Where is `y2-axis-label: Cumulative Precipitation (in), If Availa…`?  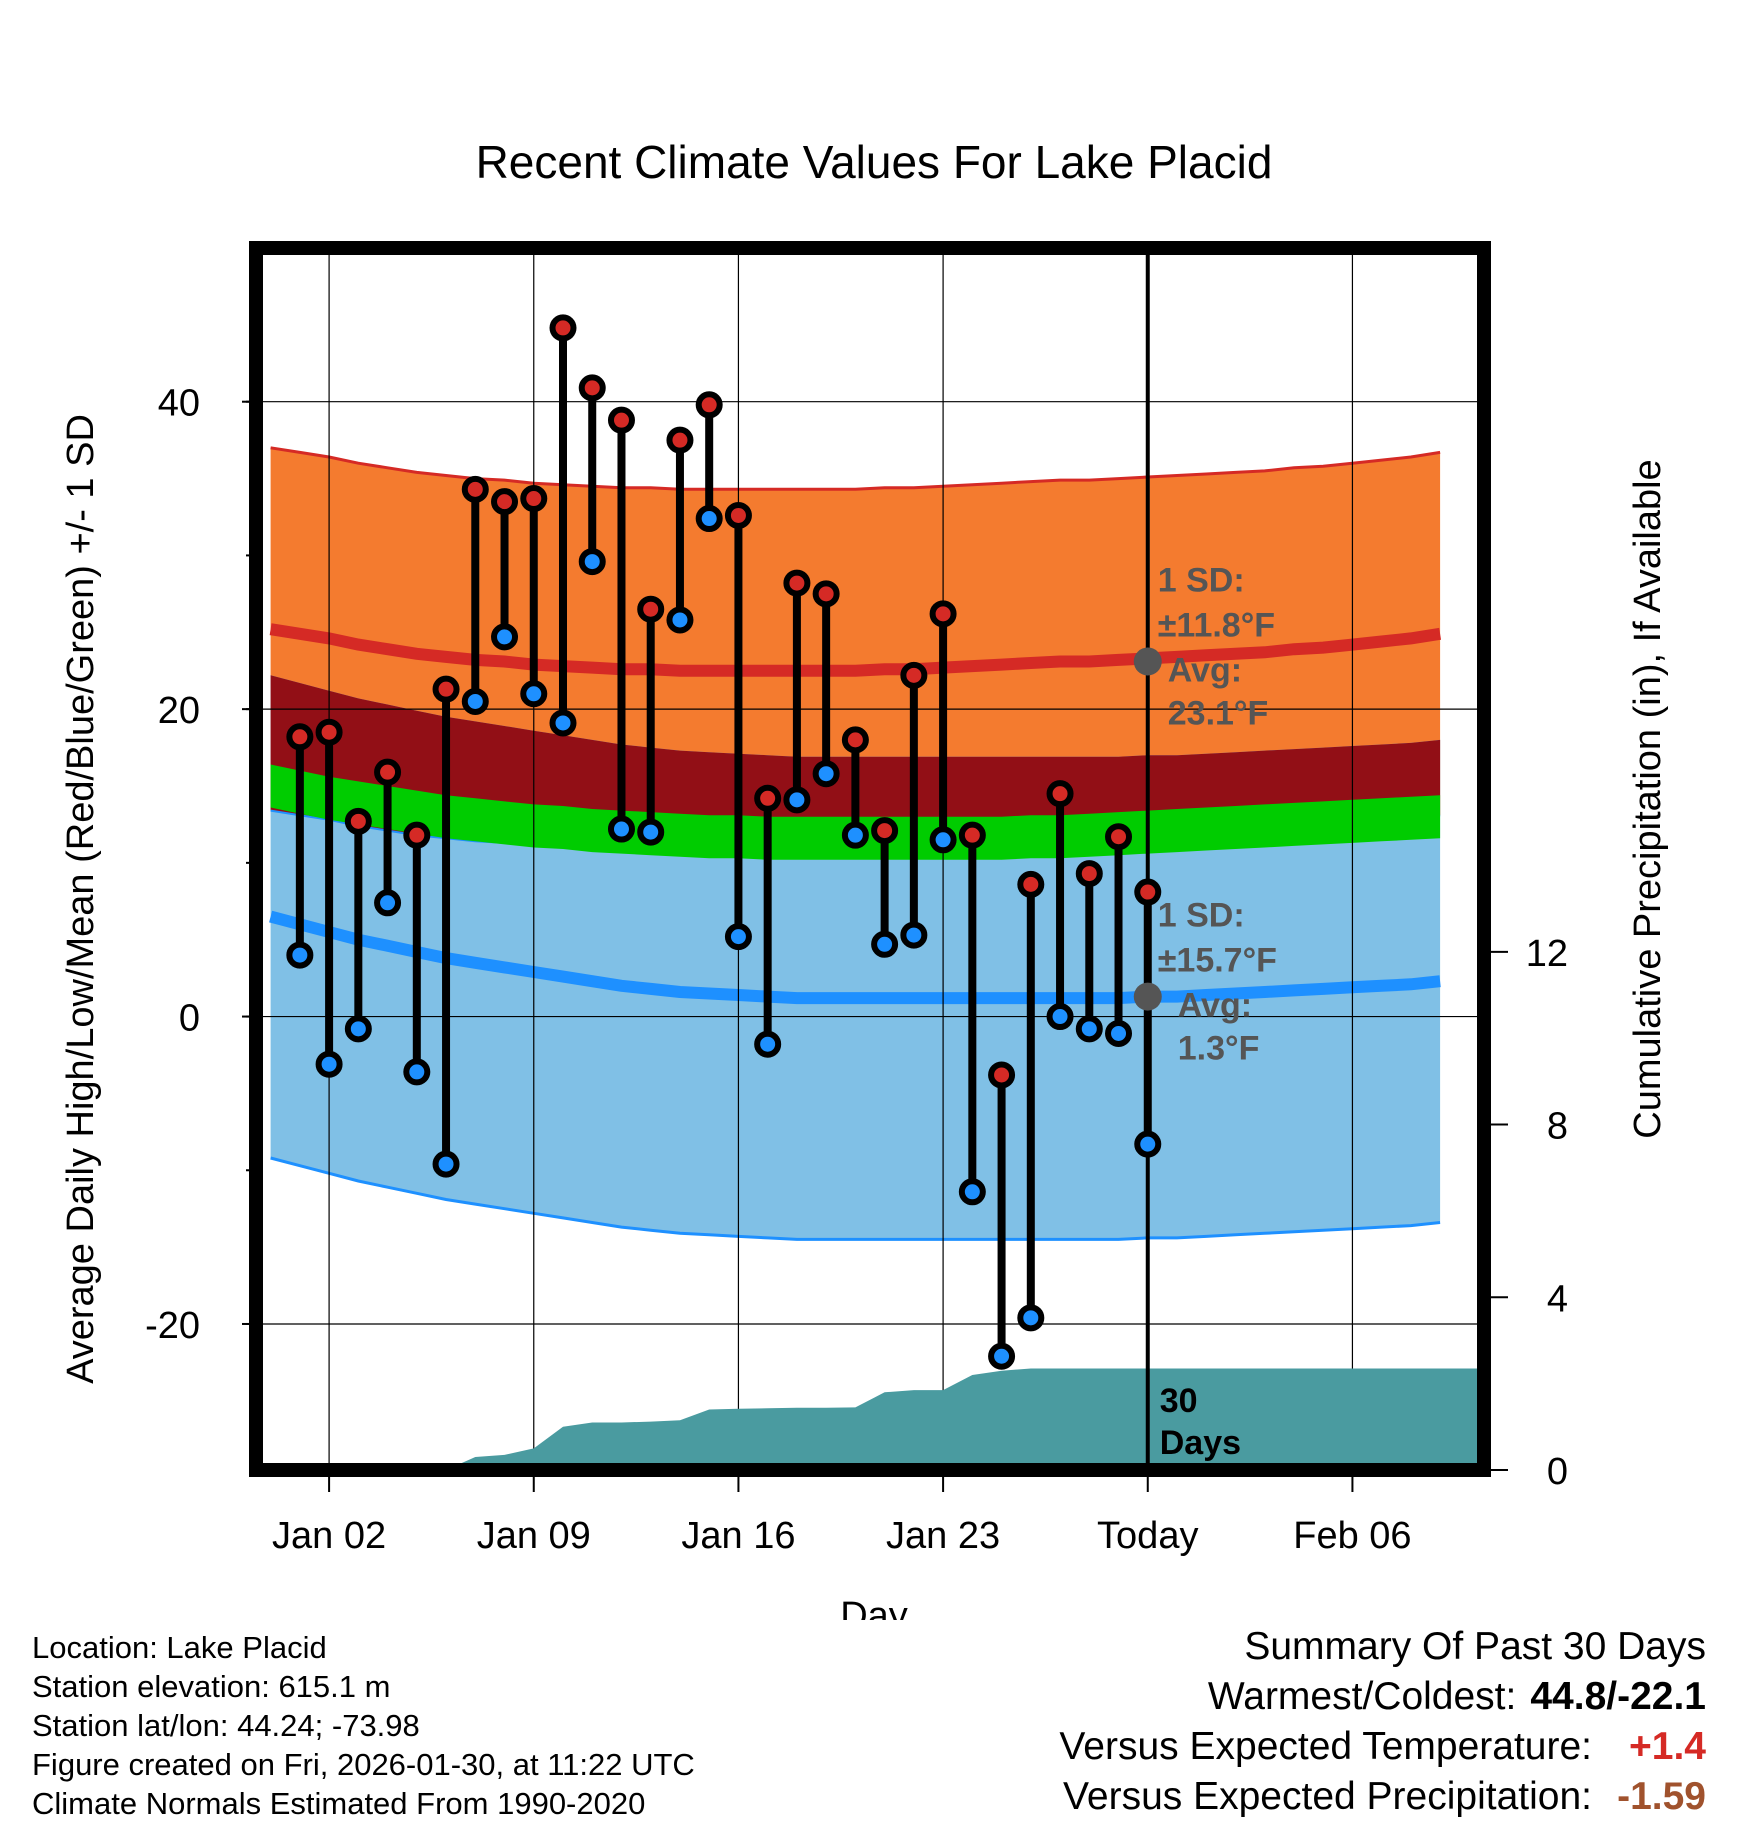 y2-axis-label: Cumulative Precipitation (in), If Availa… is located at coordinates (1648, 798).